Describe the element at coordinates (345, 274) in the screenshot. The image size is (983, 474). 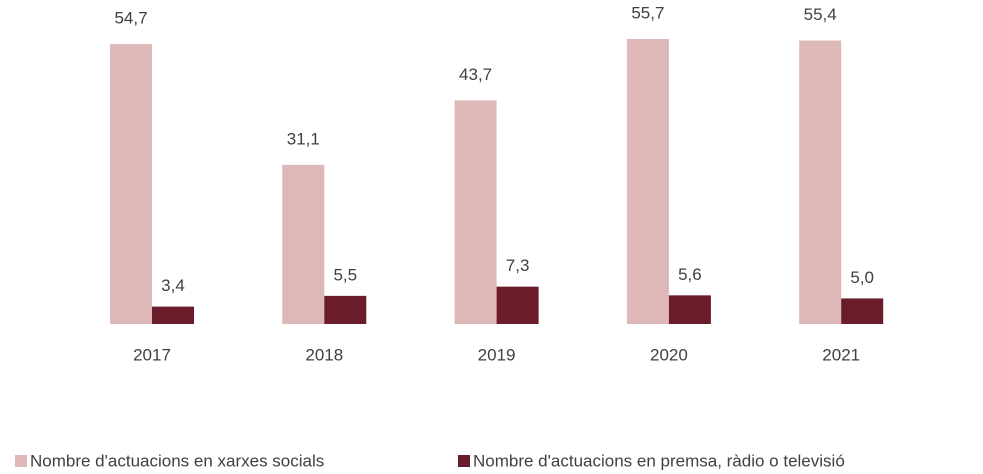
I see `data-label: 5,5` at that location.